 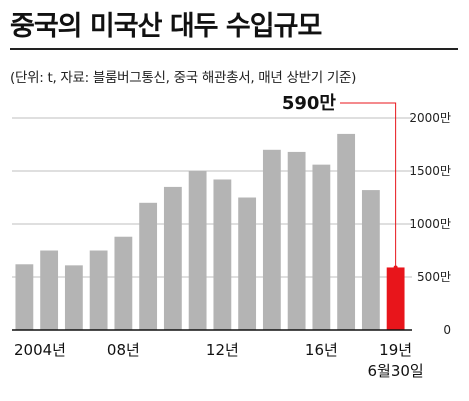 I want to click on title-divider, so click(x=234, y=49).